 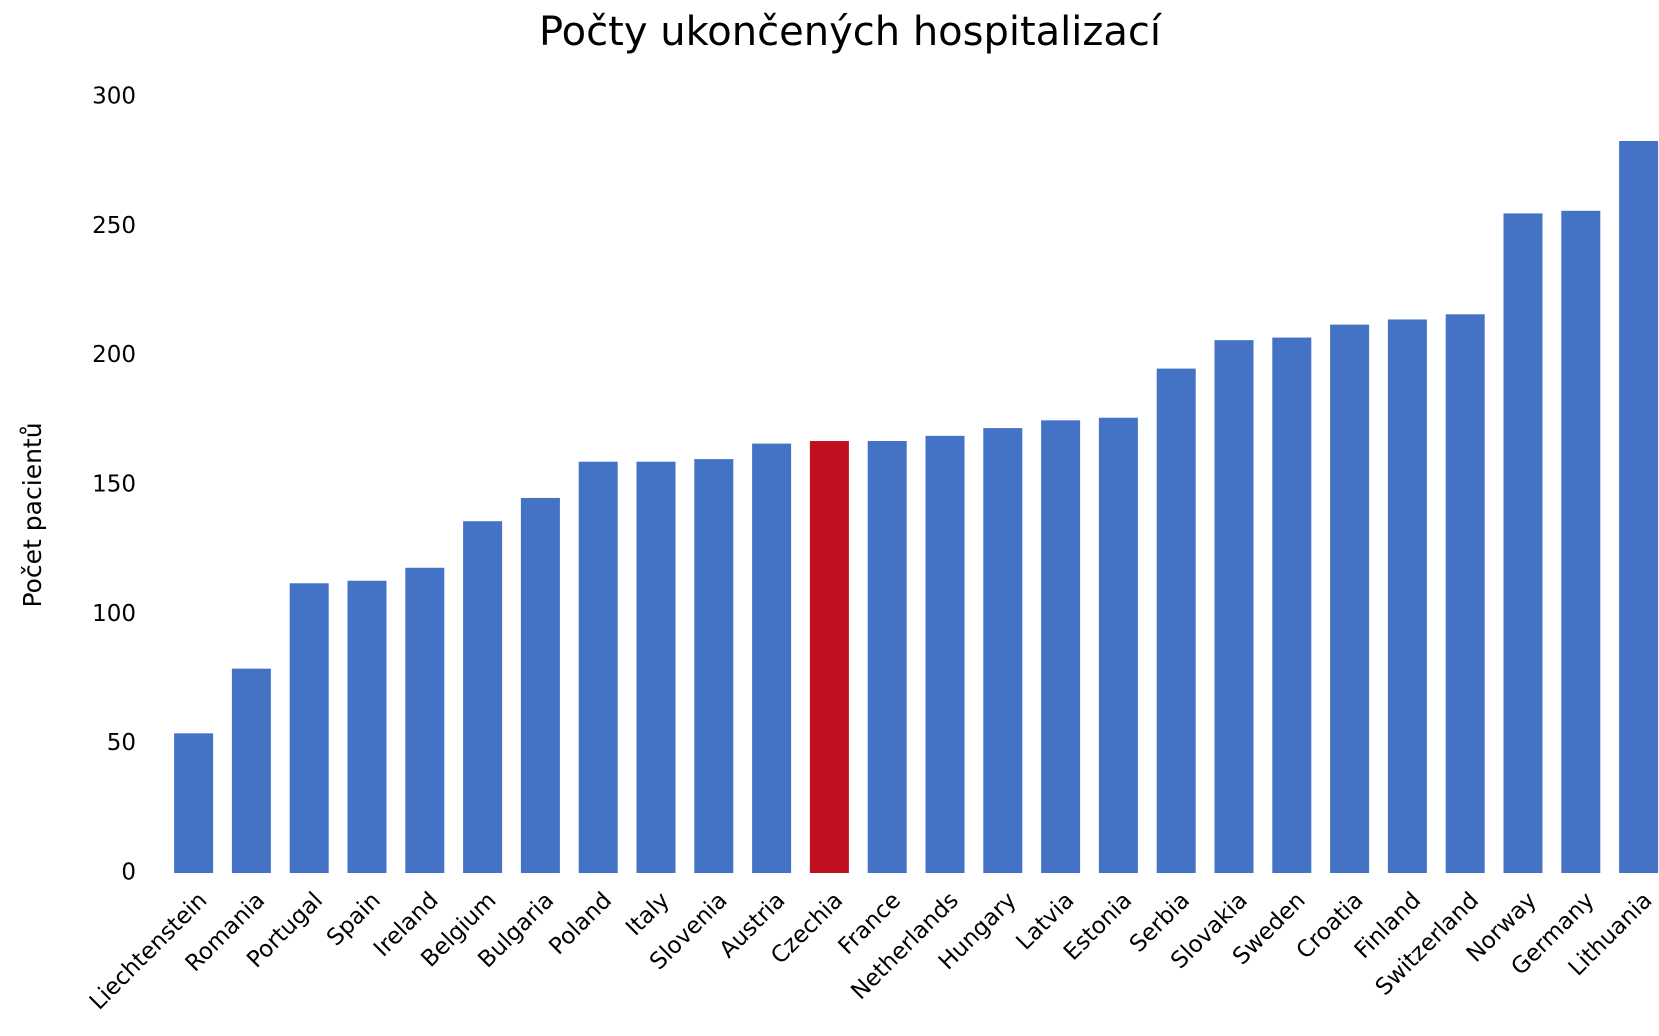 What do you see at coordinates (32, 514) in the screenshot?
I see `y-axis-label: Počet pacientů` at bounding box center [32, 514].